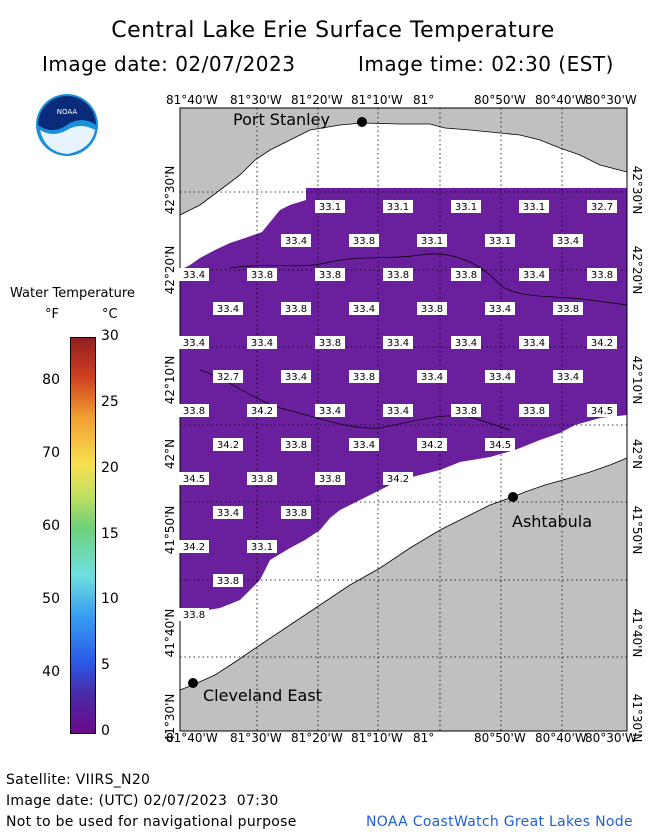  What do you see at coordinates (67, 125) in the screenshot?
I see `noaa-logo-icon: NOAA` at bounding box center [67, 125].